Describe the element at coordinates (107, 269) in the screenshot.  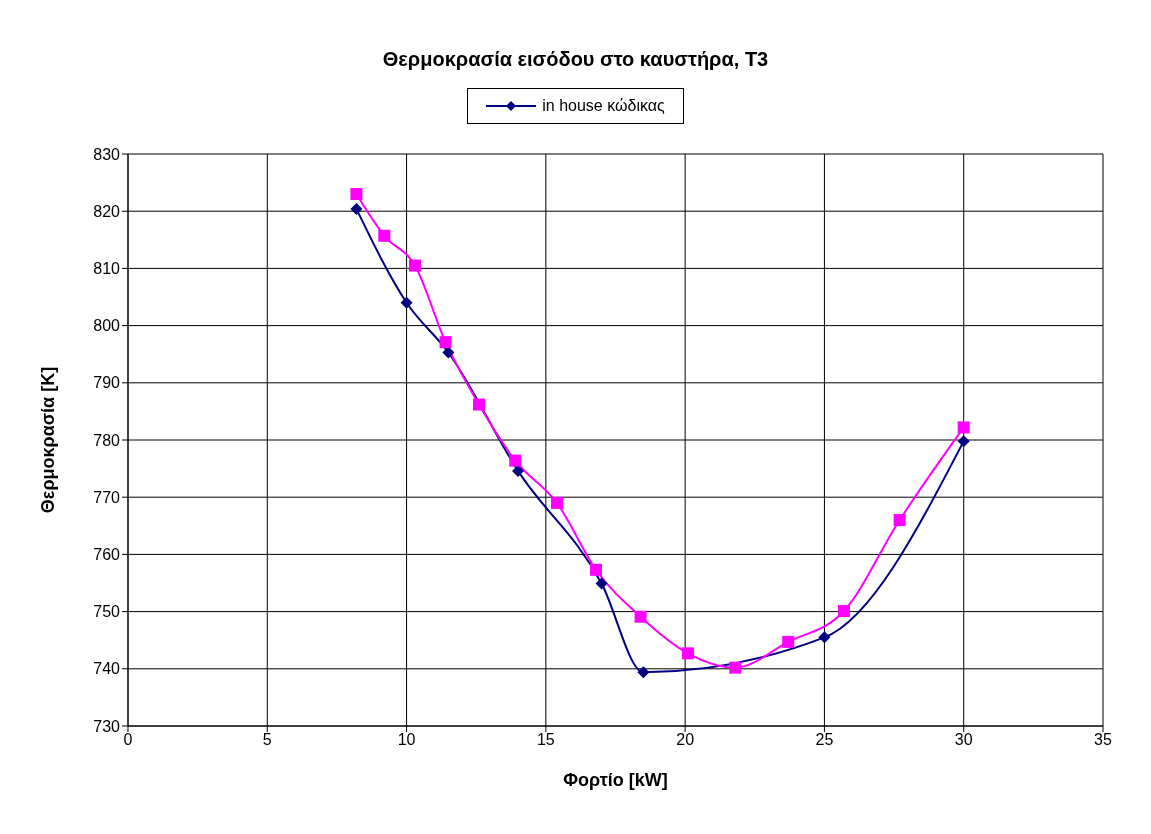
I see `y-tick-label: 810` at that location.